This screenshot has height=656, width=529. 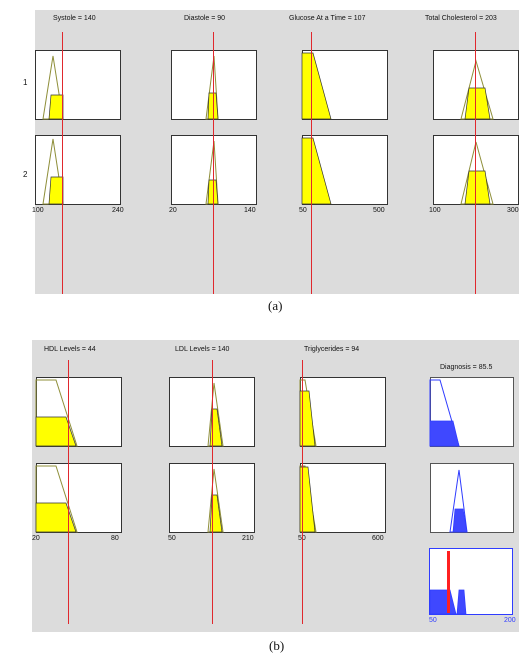 I want to click on ldl-min-tick: 50, so click(x=172, y=538).